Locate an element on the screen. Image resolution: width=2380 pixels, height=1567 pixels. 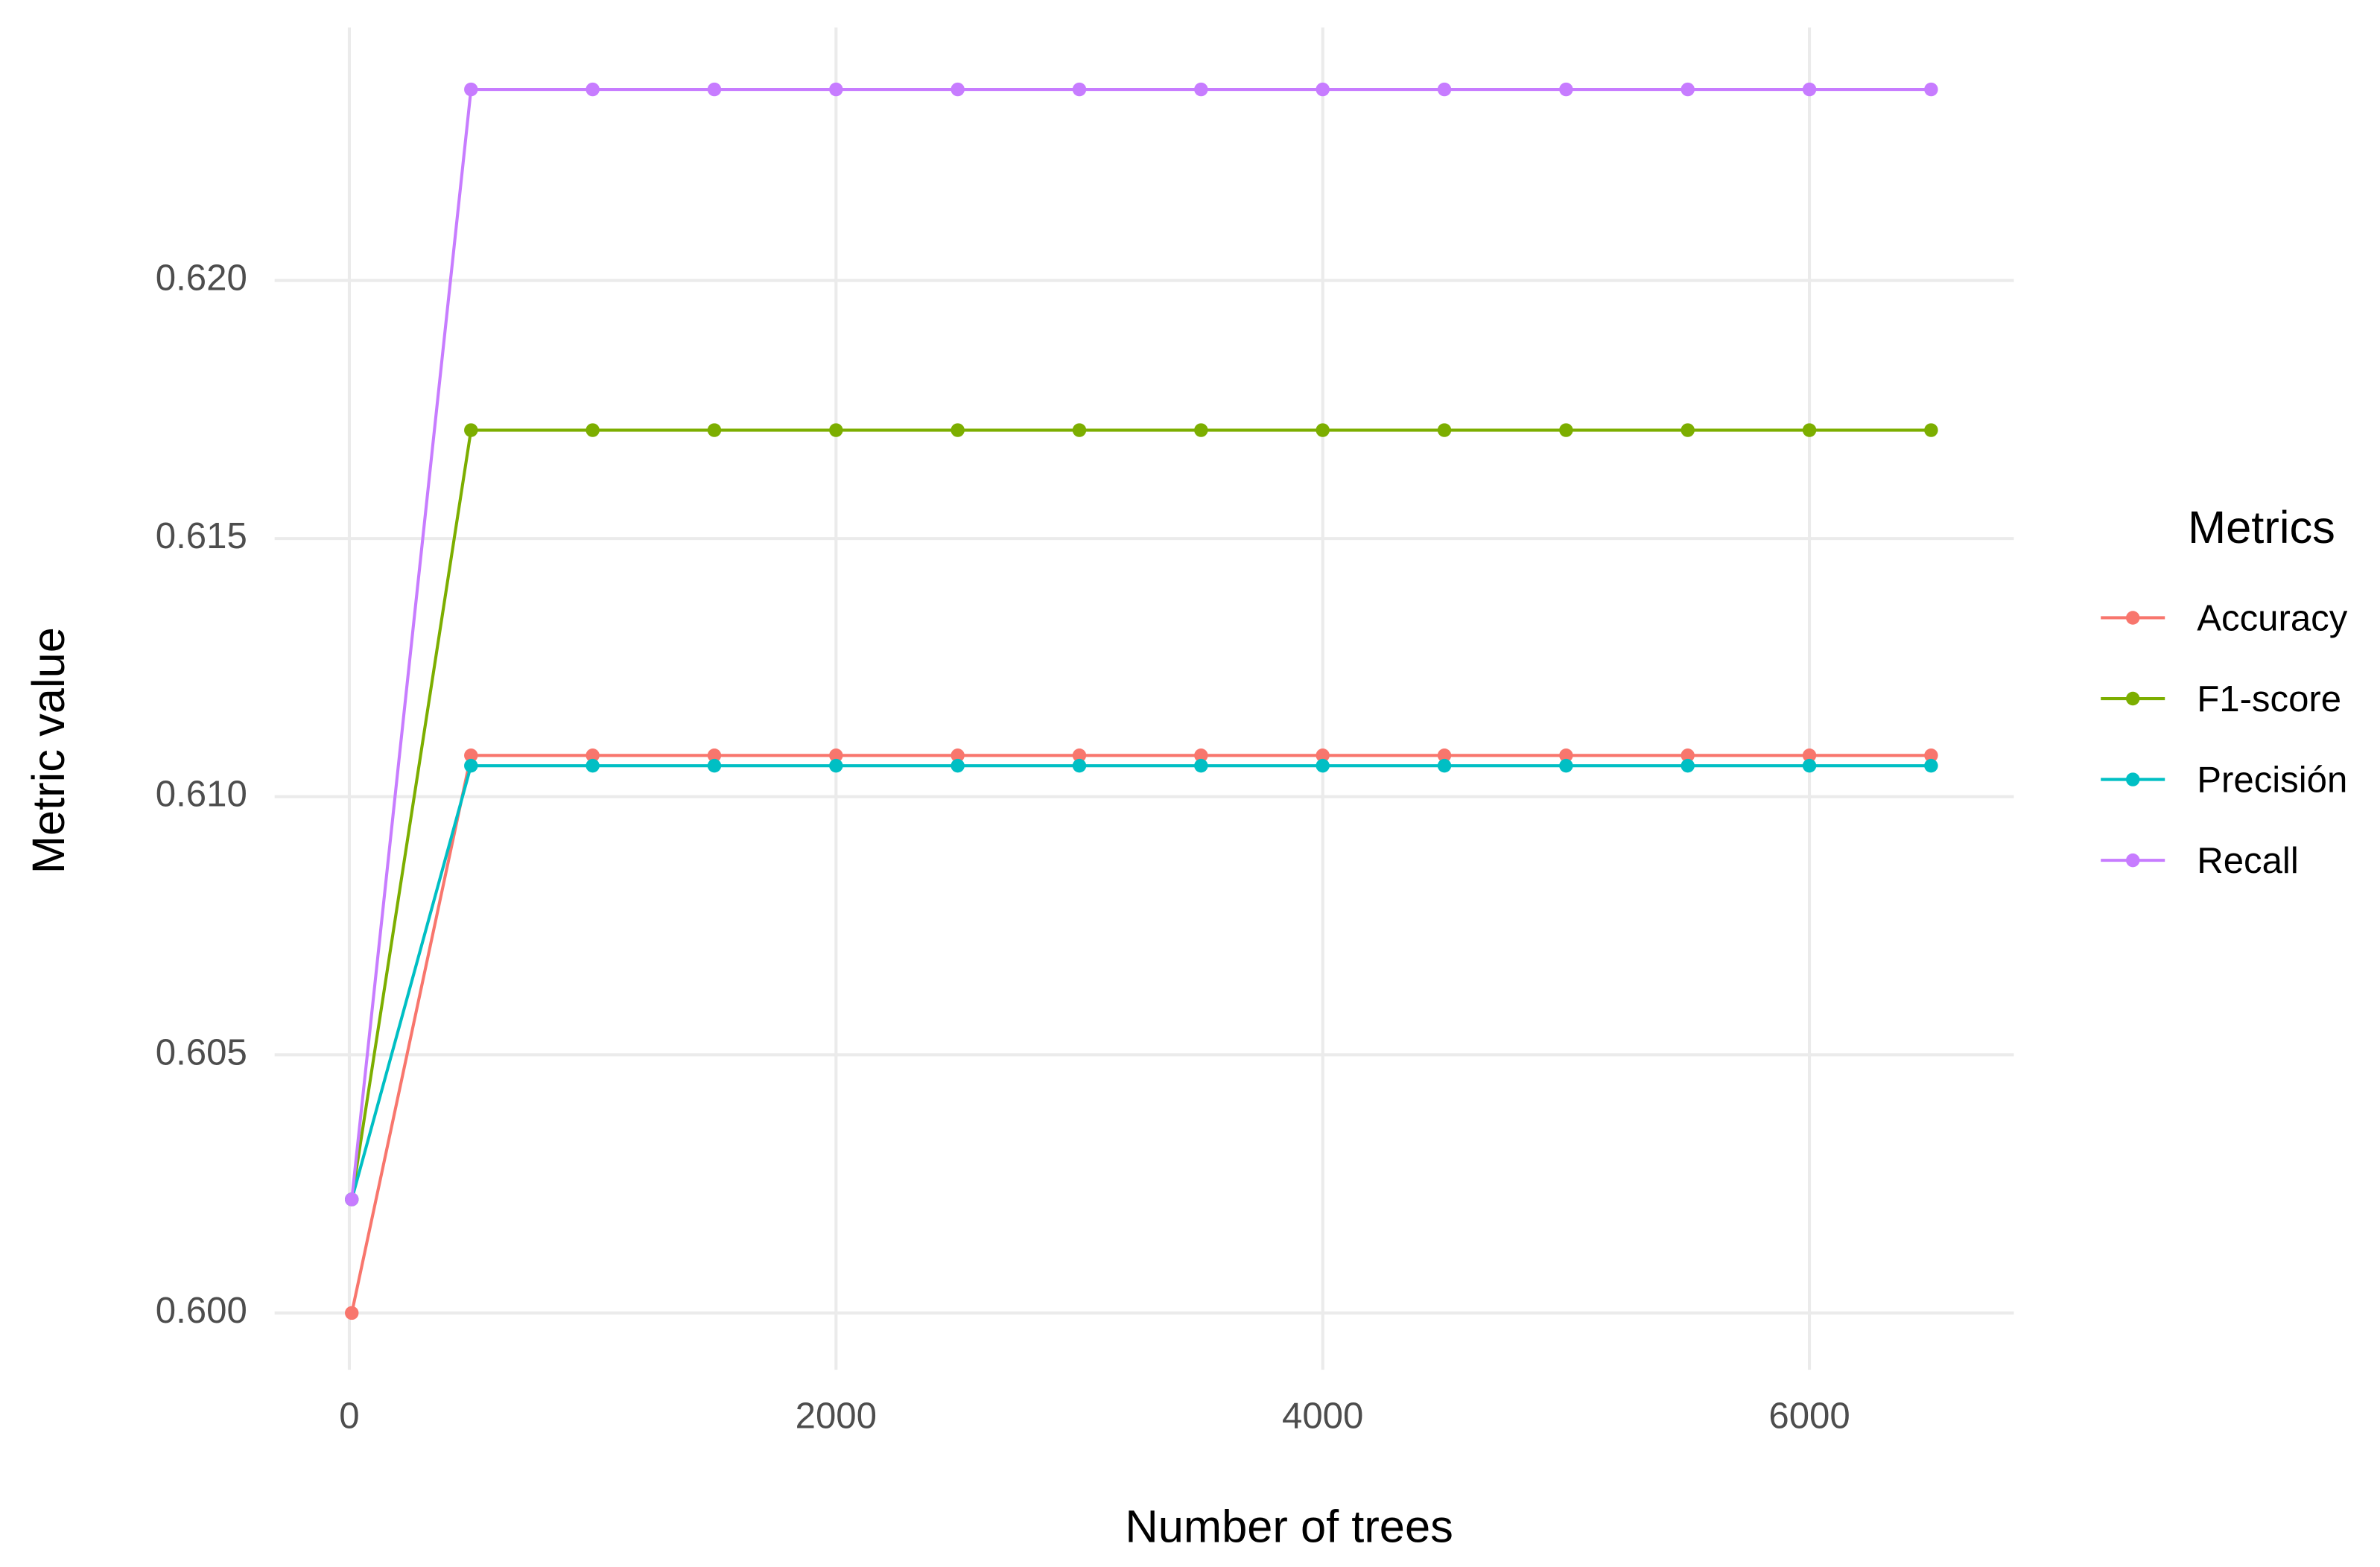
y-tick-label: 0.615 is located at coordinates (201, 536).